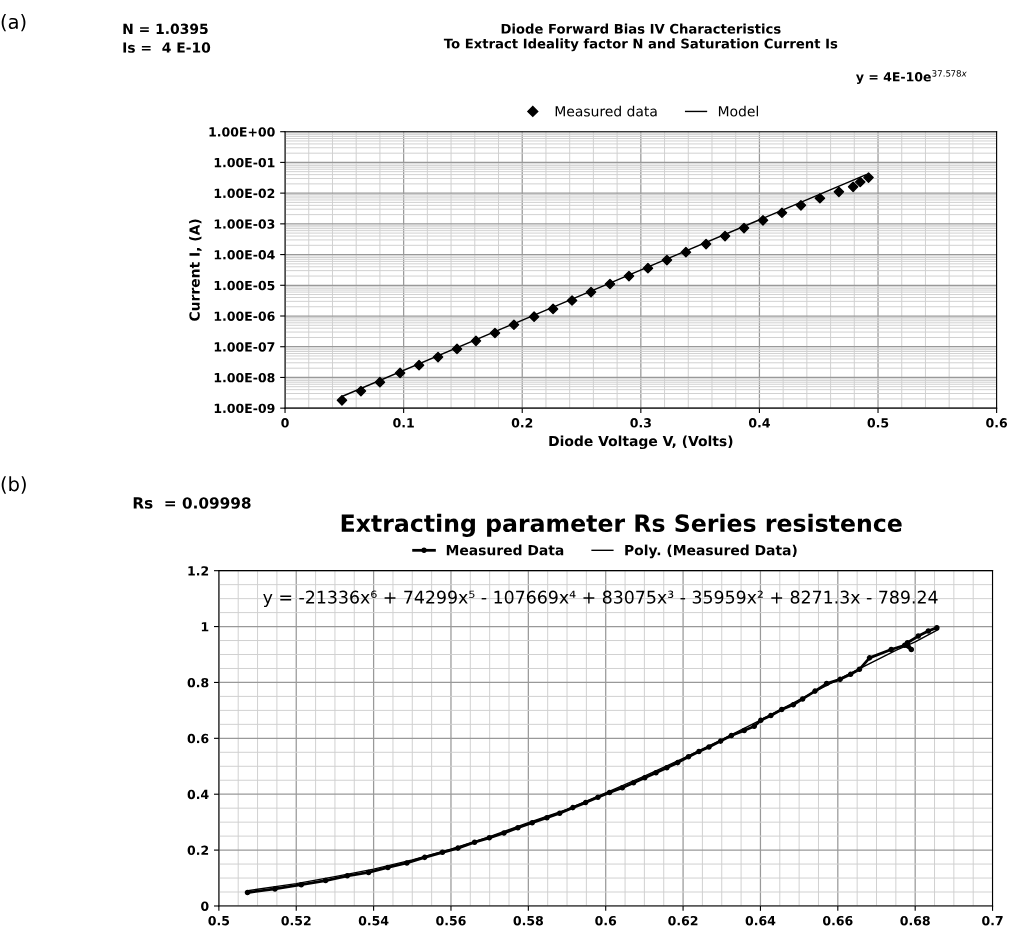 The height and width of the screenshot is (934, 1018). What do you see at coordinates (192, 503) in the screenshot?
I see `text: Rs = 0.09998` at bounding box center [192, 503].